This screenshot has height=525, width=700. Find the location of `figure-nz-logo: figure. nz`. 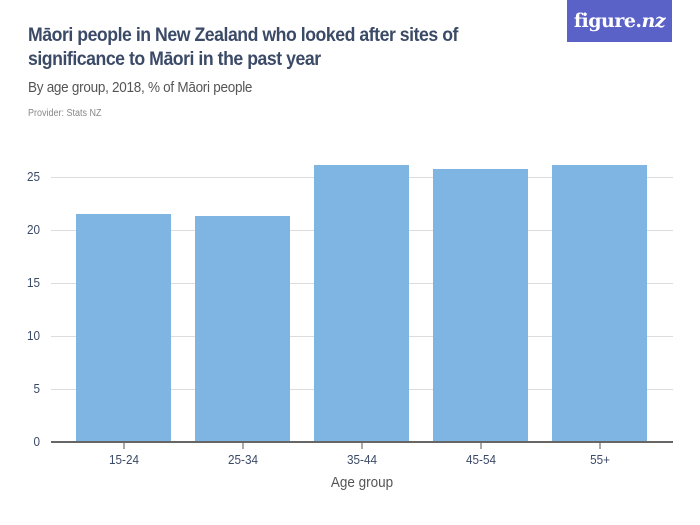

figure-nz-logo: figure. nz is located at coordinates (619, 21).